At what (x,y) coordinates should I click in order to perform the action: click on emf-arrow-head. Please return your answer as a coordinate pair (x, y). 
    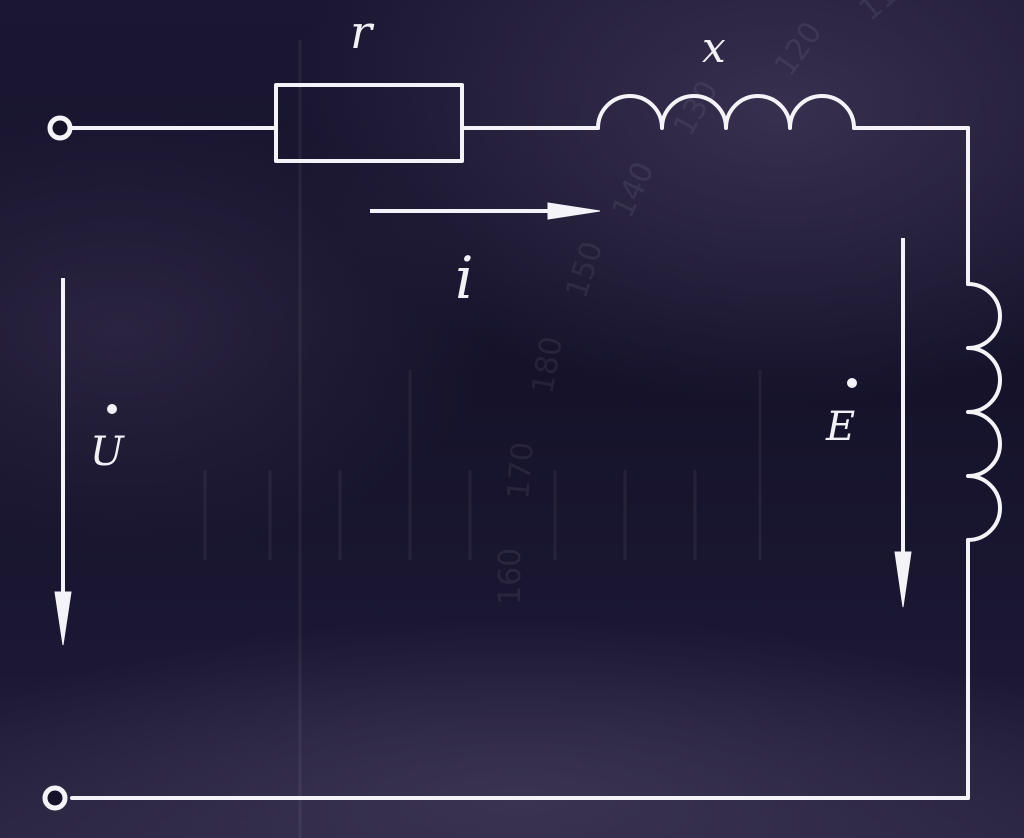
    Looking at the image, I should click on (903, 579).